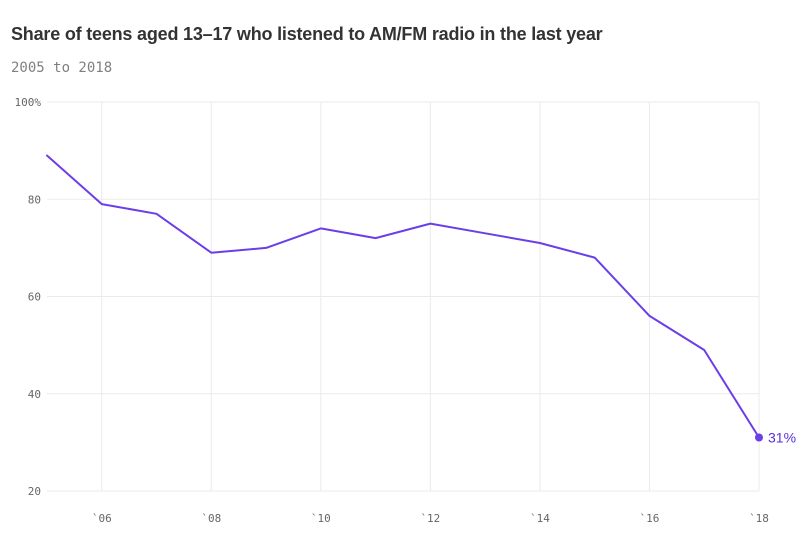 This screenshot has width=806, height=540. What do you see at coordinates (430, 518) in the screenshot?
I see `x-tick-label-2012: `12` at bounding box center [430, 518].